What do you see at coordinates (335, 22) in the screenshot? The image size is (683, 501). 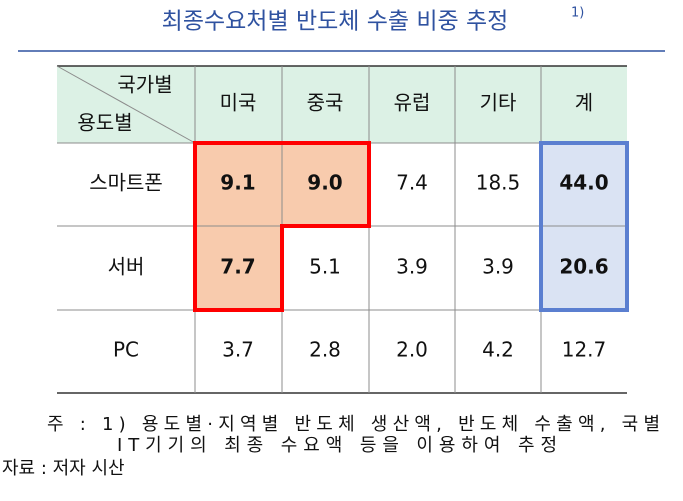 I see `title: 최종수요처별 반도체 수출 비중 추정` at bounding box center [335, 22].